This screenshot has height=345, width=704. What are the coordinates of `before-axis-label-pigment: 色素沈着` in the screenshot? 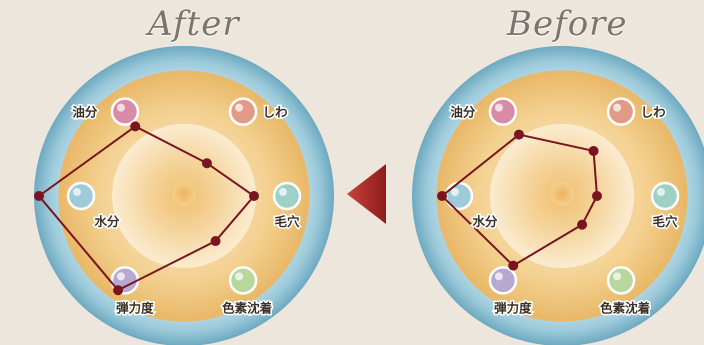 It's located at (625, 307).